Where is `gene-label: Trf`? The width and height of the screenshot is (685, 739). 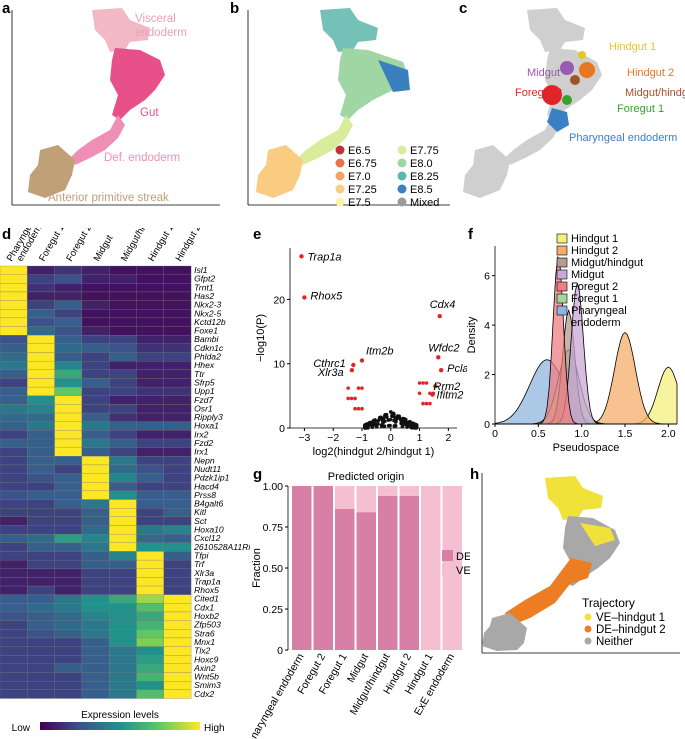 gene-label: Trf is located at coordinates (199, 564).